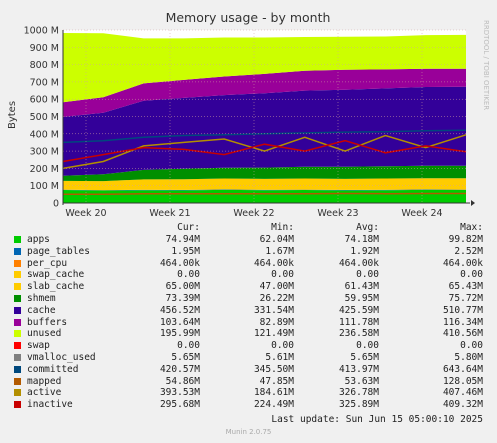  What do you see at coordinates (471, 346) in the screenshot?
I see `legend-max-value: 0.00` at bounding box center [471, 346].